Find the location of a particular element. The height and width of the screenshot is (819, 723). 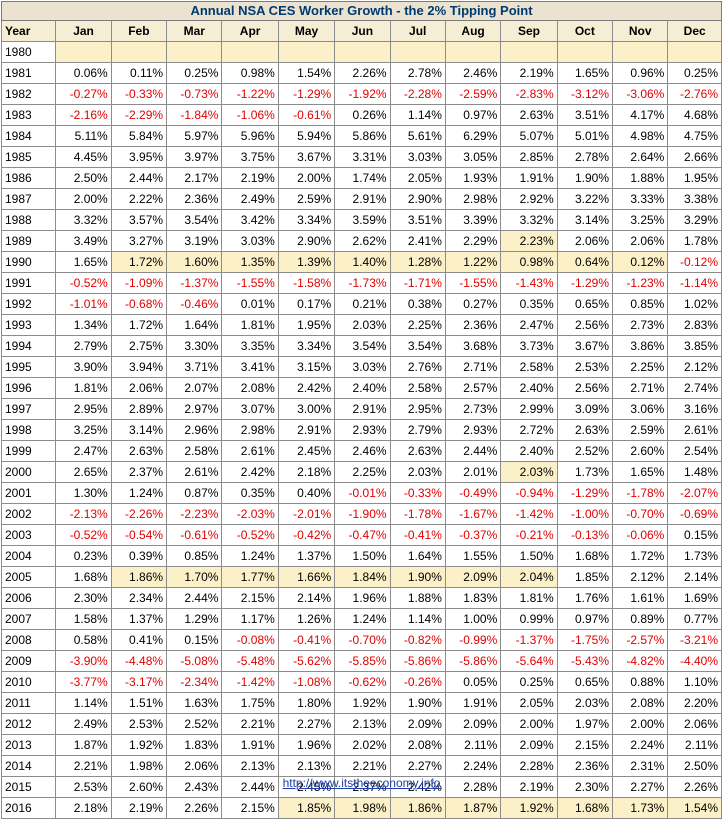

value-cell: 3.05% is located at coordinates (473, 157).